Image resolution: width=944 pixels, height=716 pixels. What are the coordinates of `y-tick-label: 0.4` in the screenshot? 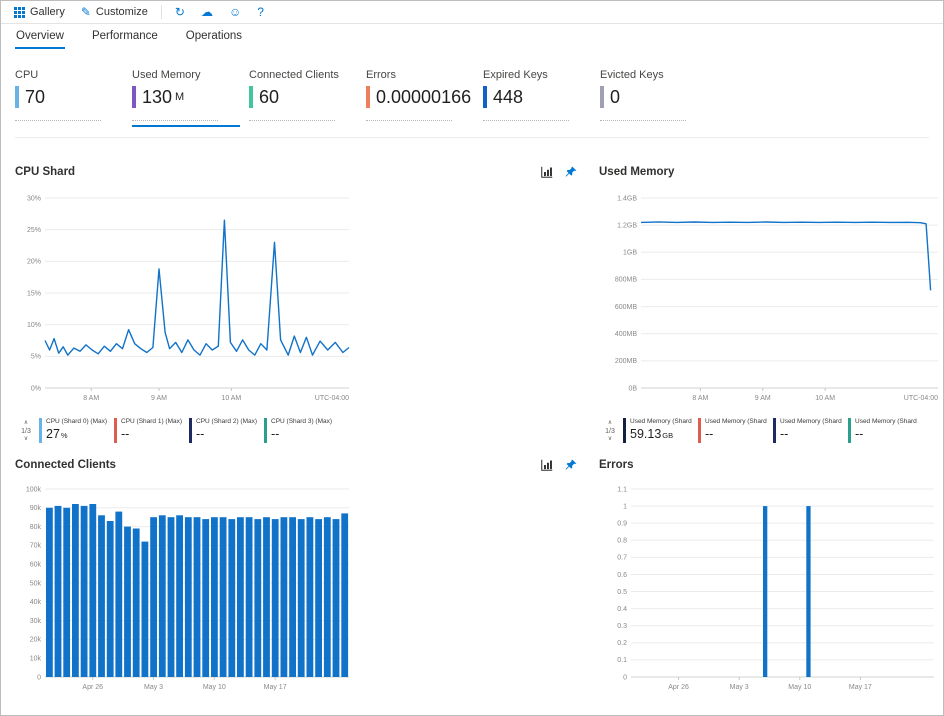 It's located at (622, 609).